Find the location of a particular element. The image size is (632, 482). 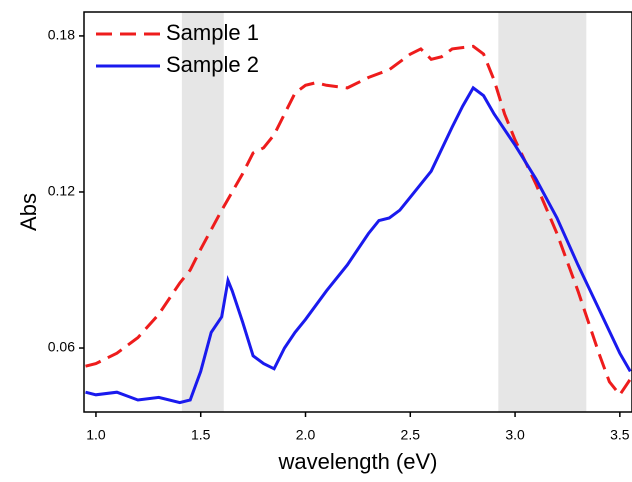

y-tick-label: 0.18 is located at coordinates (61, 35).